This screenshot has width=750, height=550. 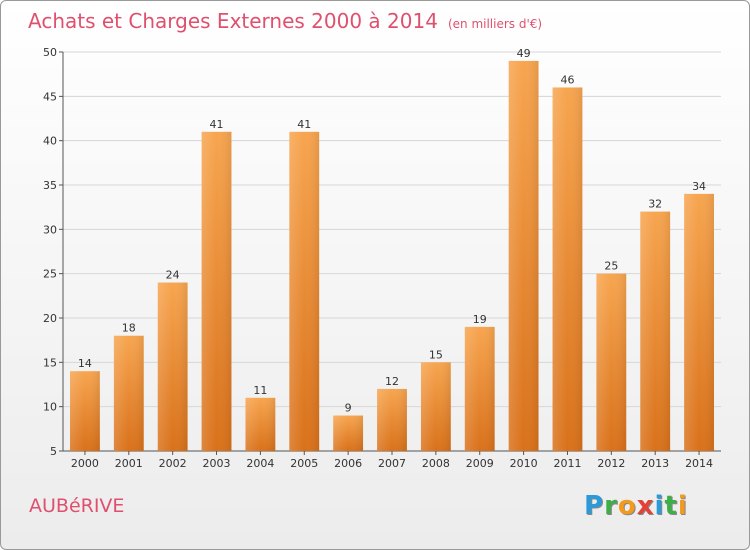 I want to click on x-tick-label: 2008, so click(x=436, y=463).